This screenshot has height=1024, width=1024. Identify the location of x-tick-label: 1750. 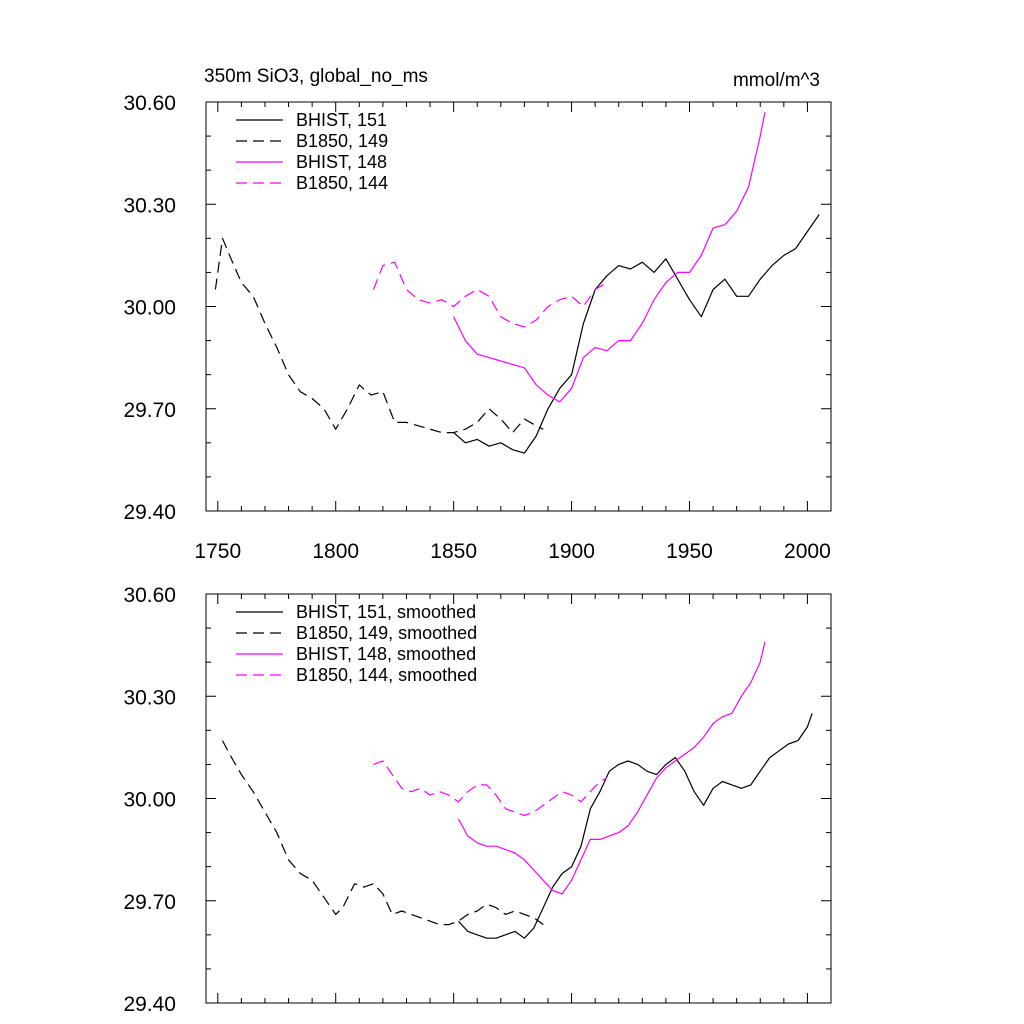
(217, 551).